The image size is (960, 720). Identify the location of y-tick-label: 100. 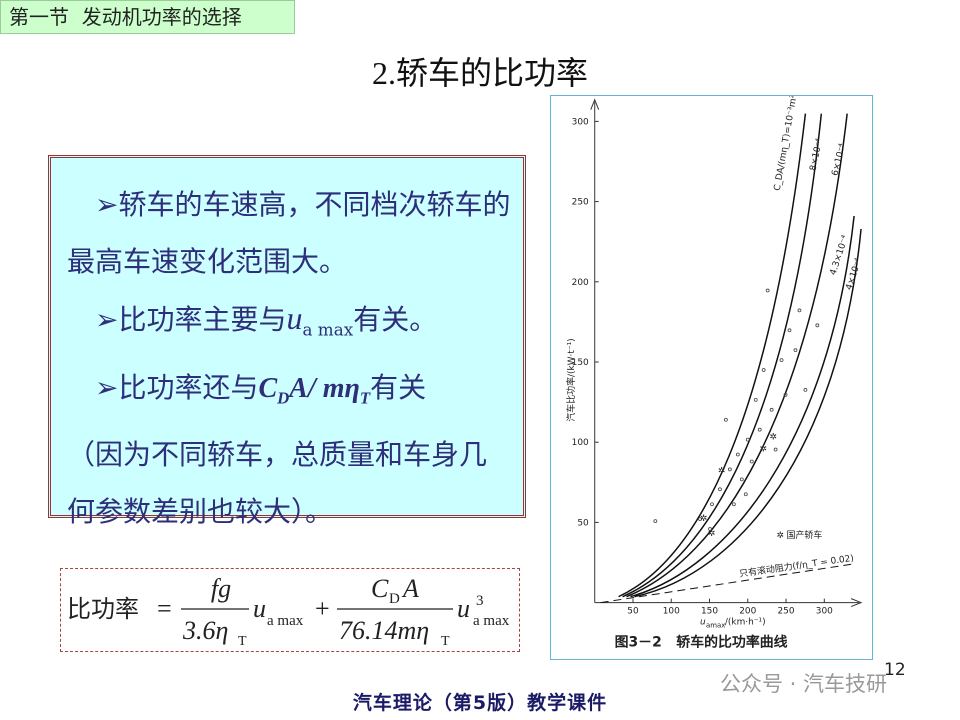
(580, 443).